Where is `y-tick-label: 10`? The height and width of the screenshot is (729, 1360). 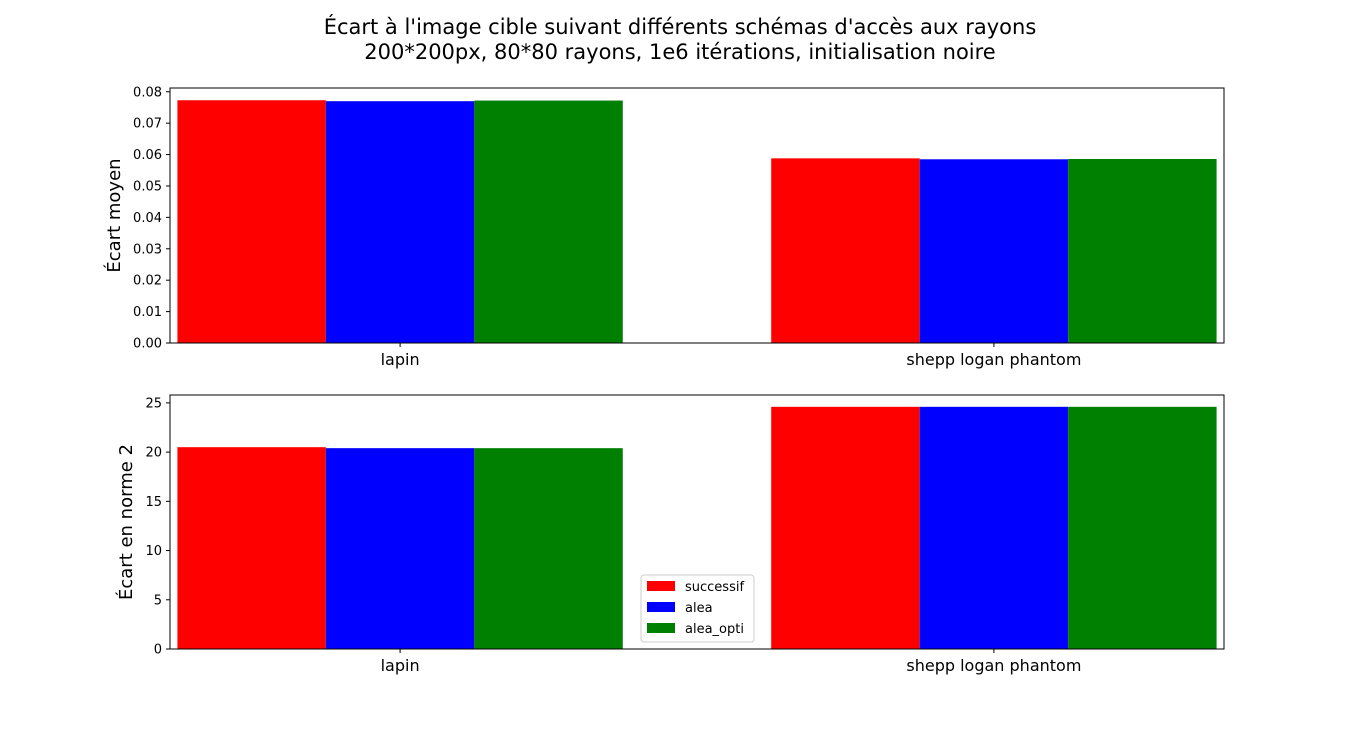 y-tick-label: 10 is located at coordinates (153, 551).